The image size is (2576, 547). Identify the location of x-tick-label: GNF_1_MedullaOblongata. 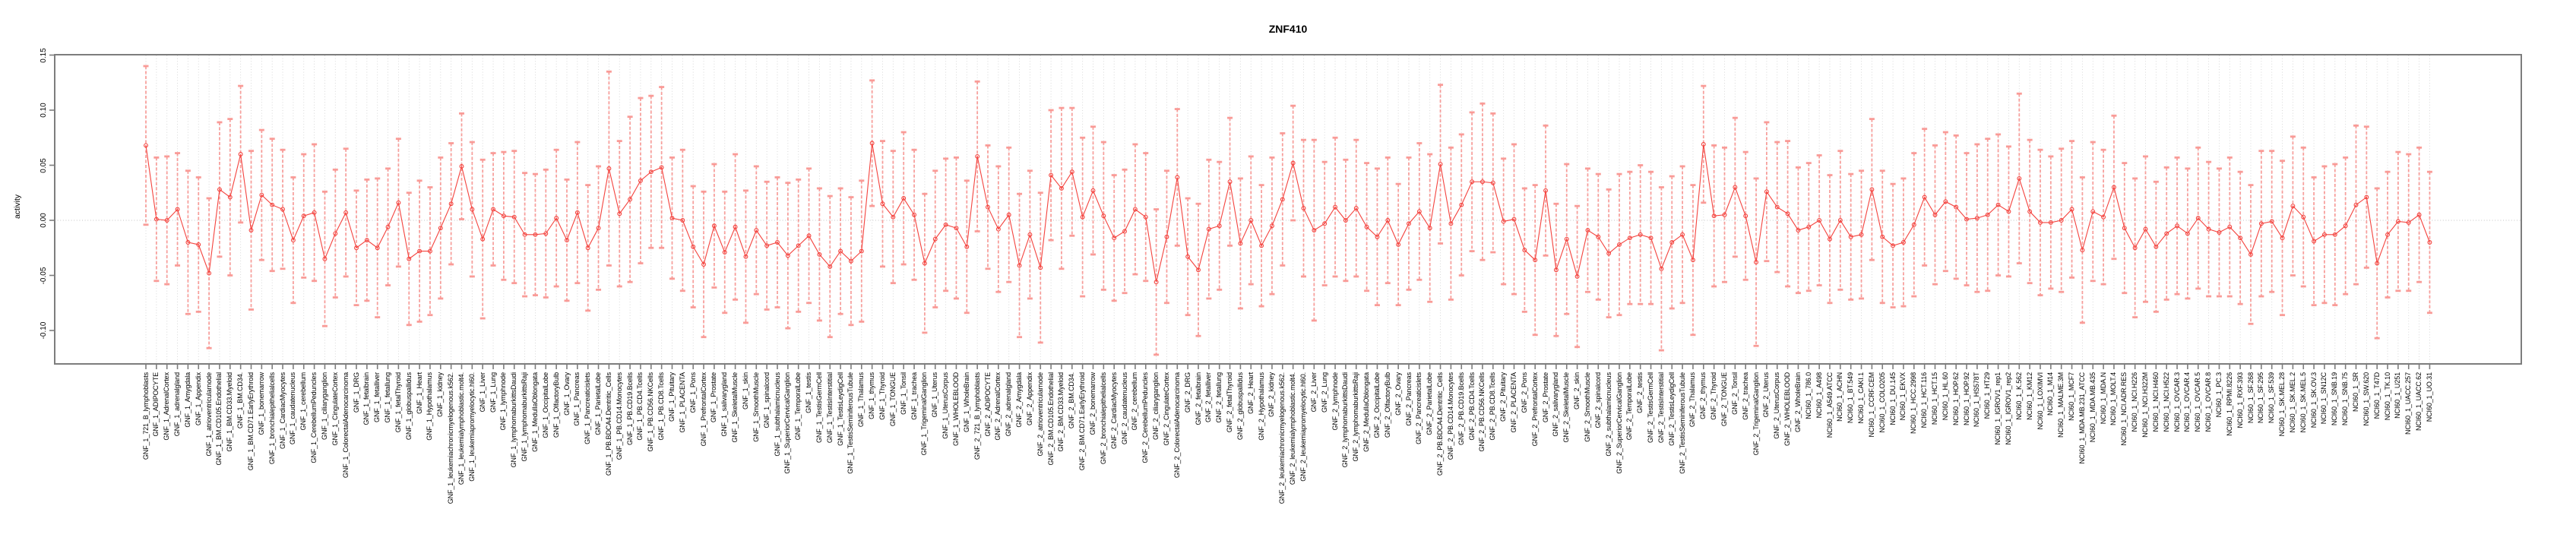
(535, 412).